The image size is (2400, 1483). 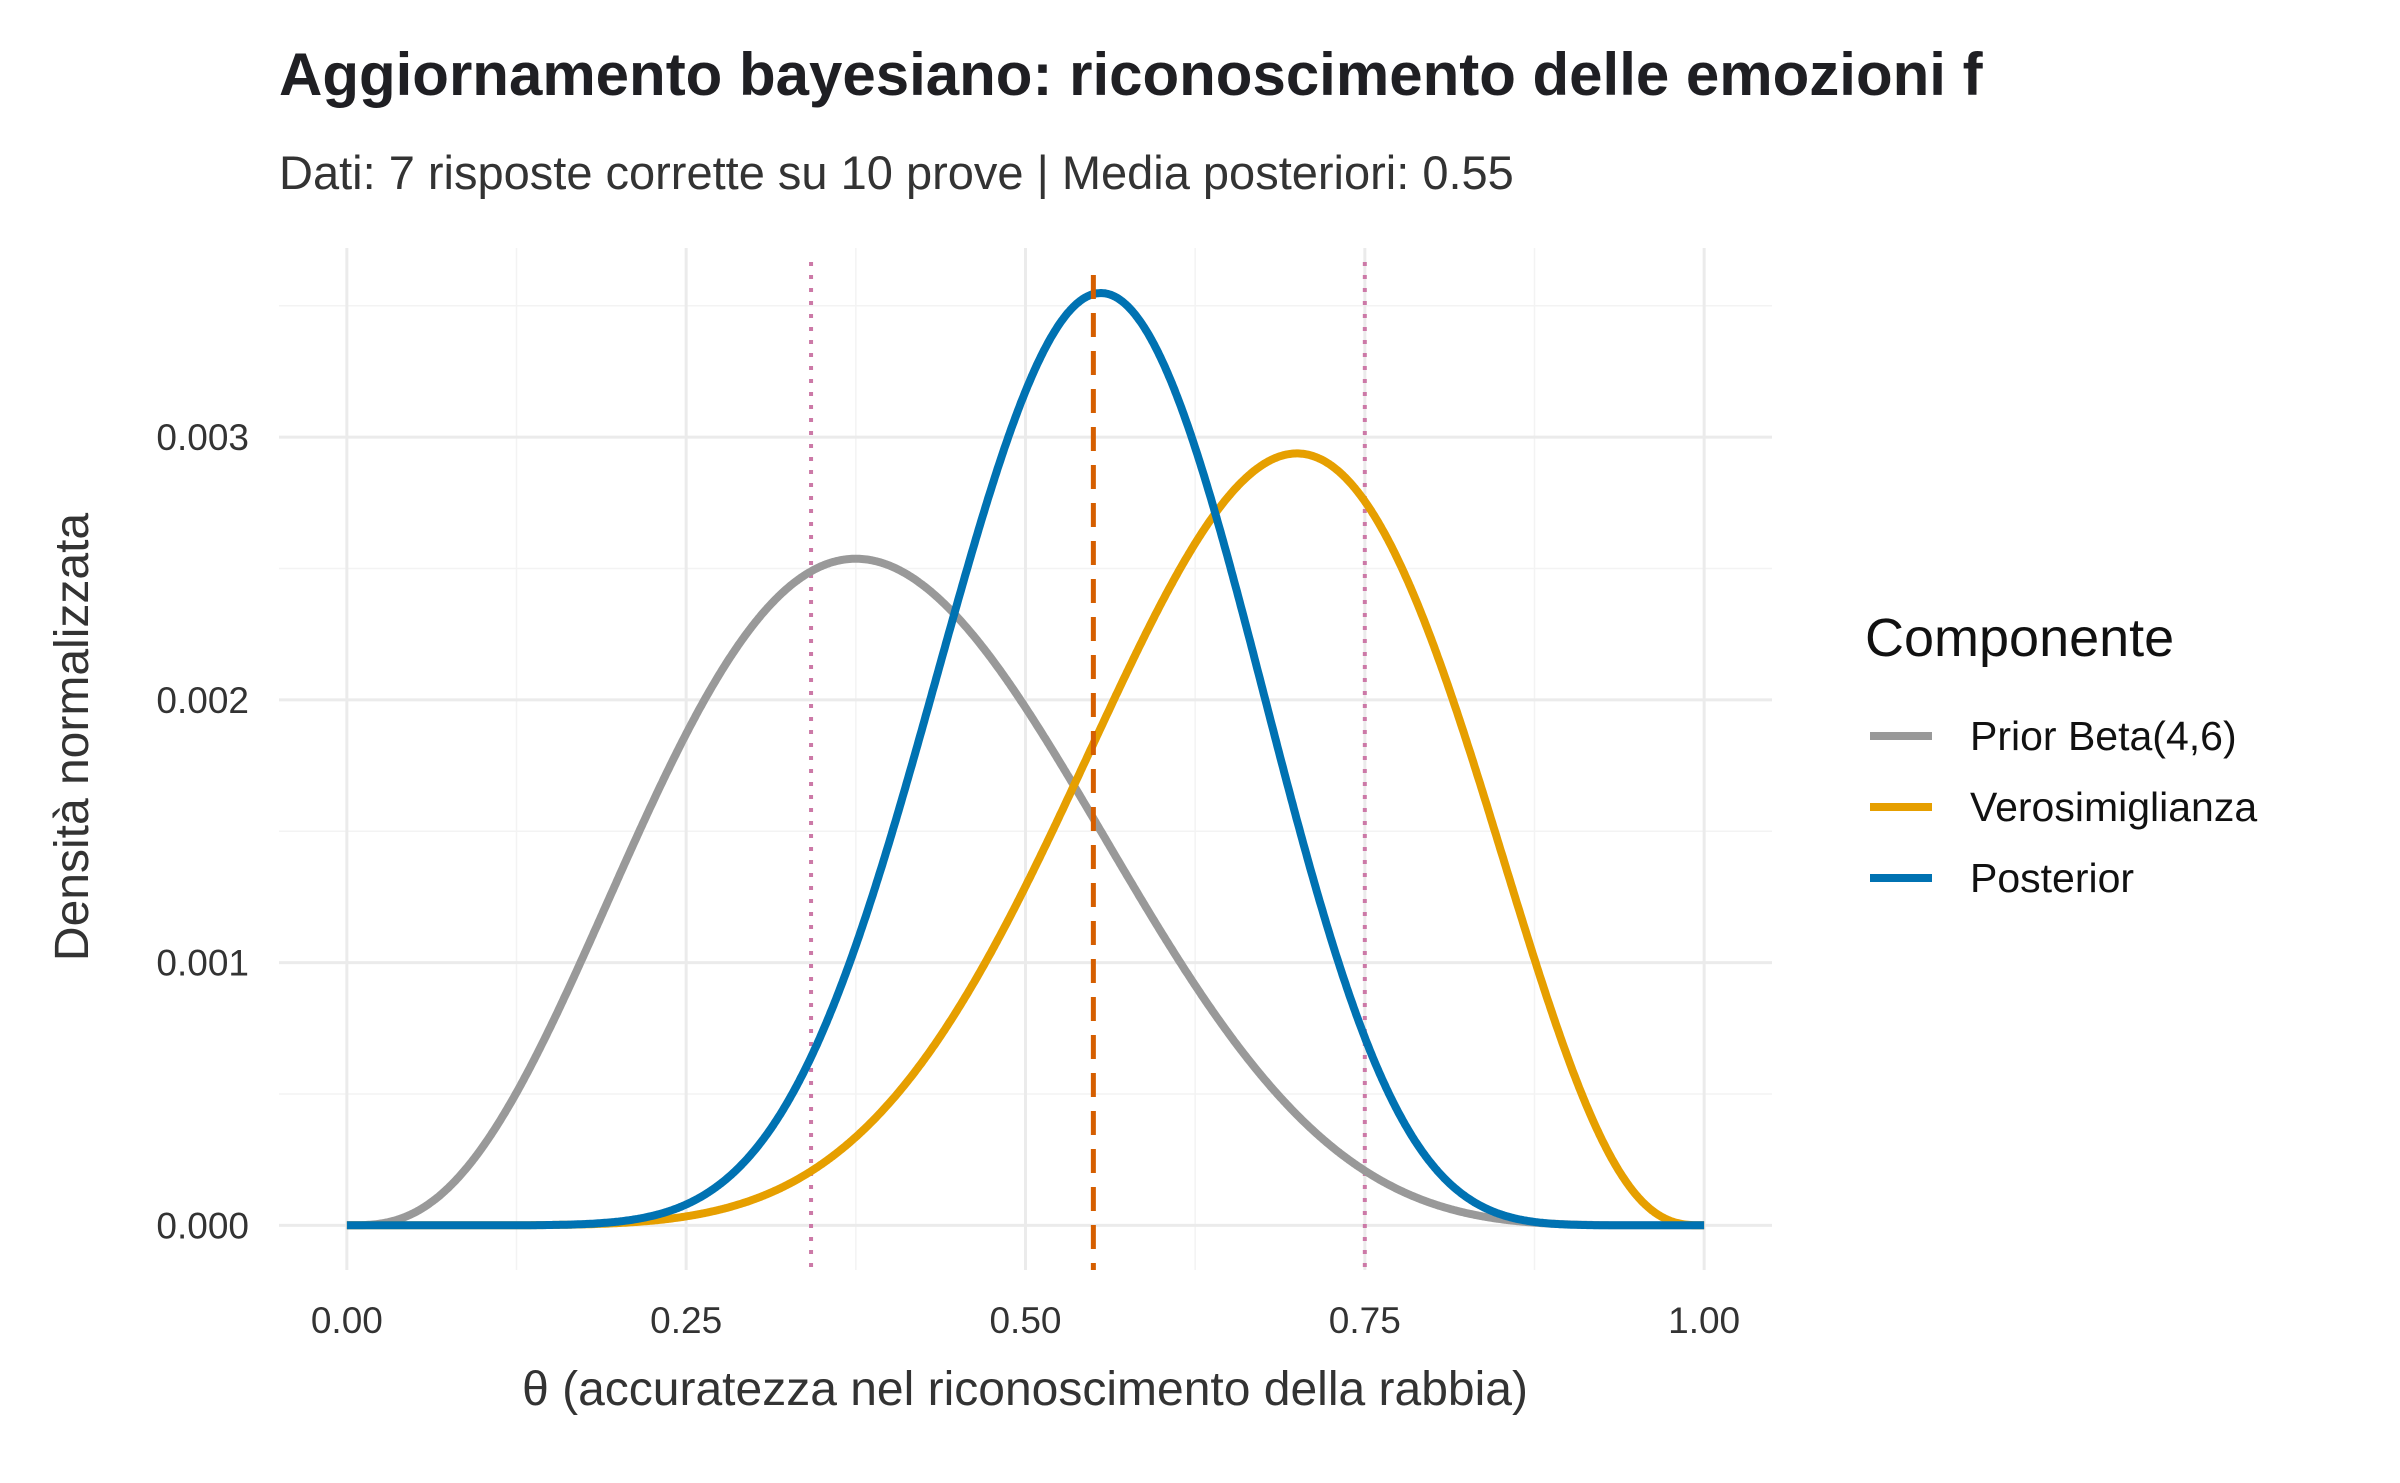 What do you see at coordinates (686, 1320) in the screenshot?
I see `x-tick-label: 0.25` at bounding box center [686, 1320].